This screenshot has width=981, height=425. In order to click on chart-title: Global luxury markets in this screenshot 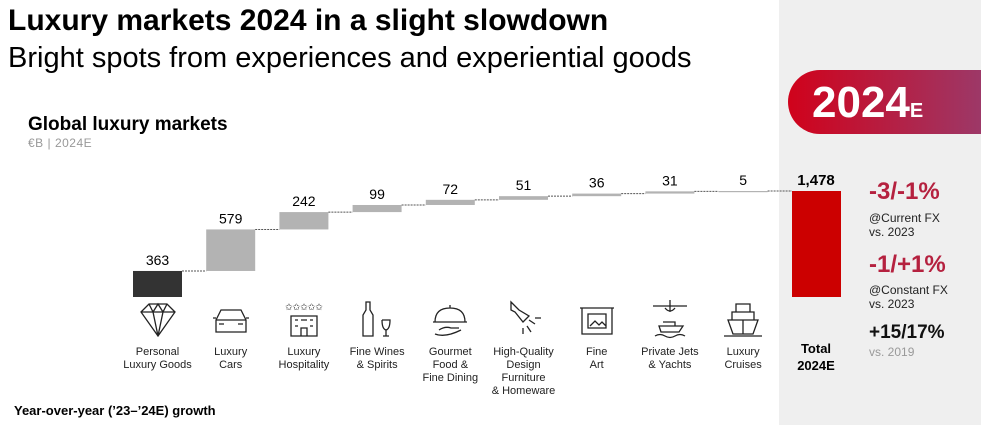, I will do `click(128, 124)`.